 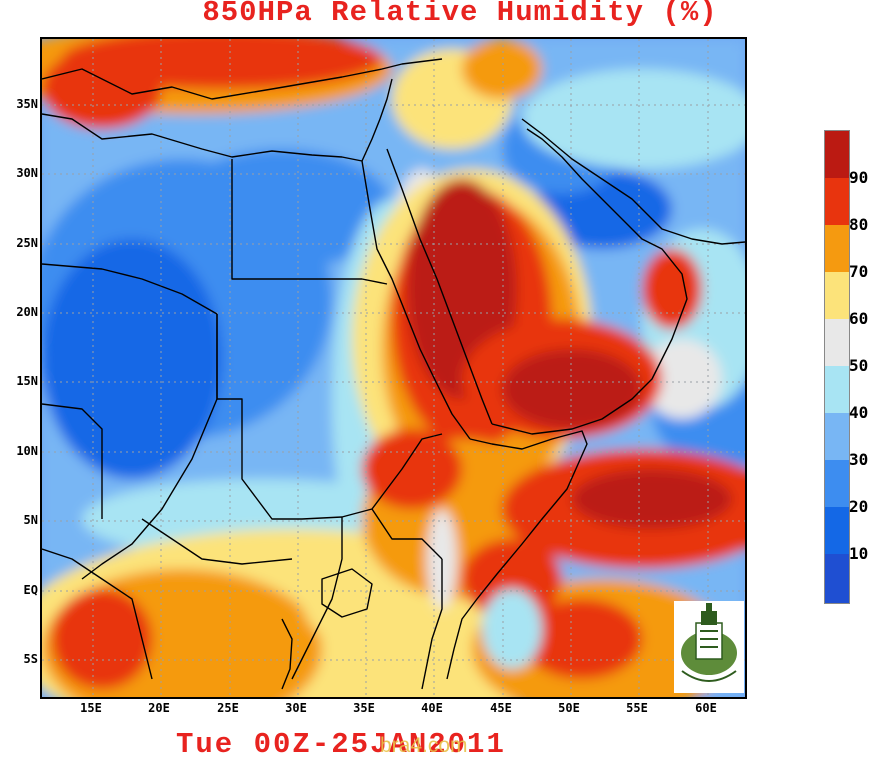 I want to click on lon-label-15e: 15E, so click(x=91, y=708).